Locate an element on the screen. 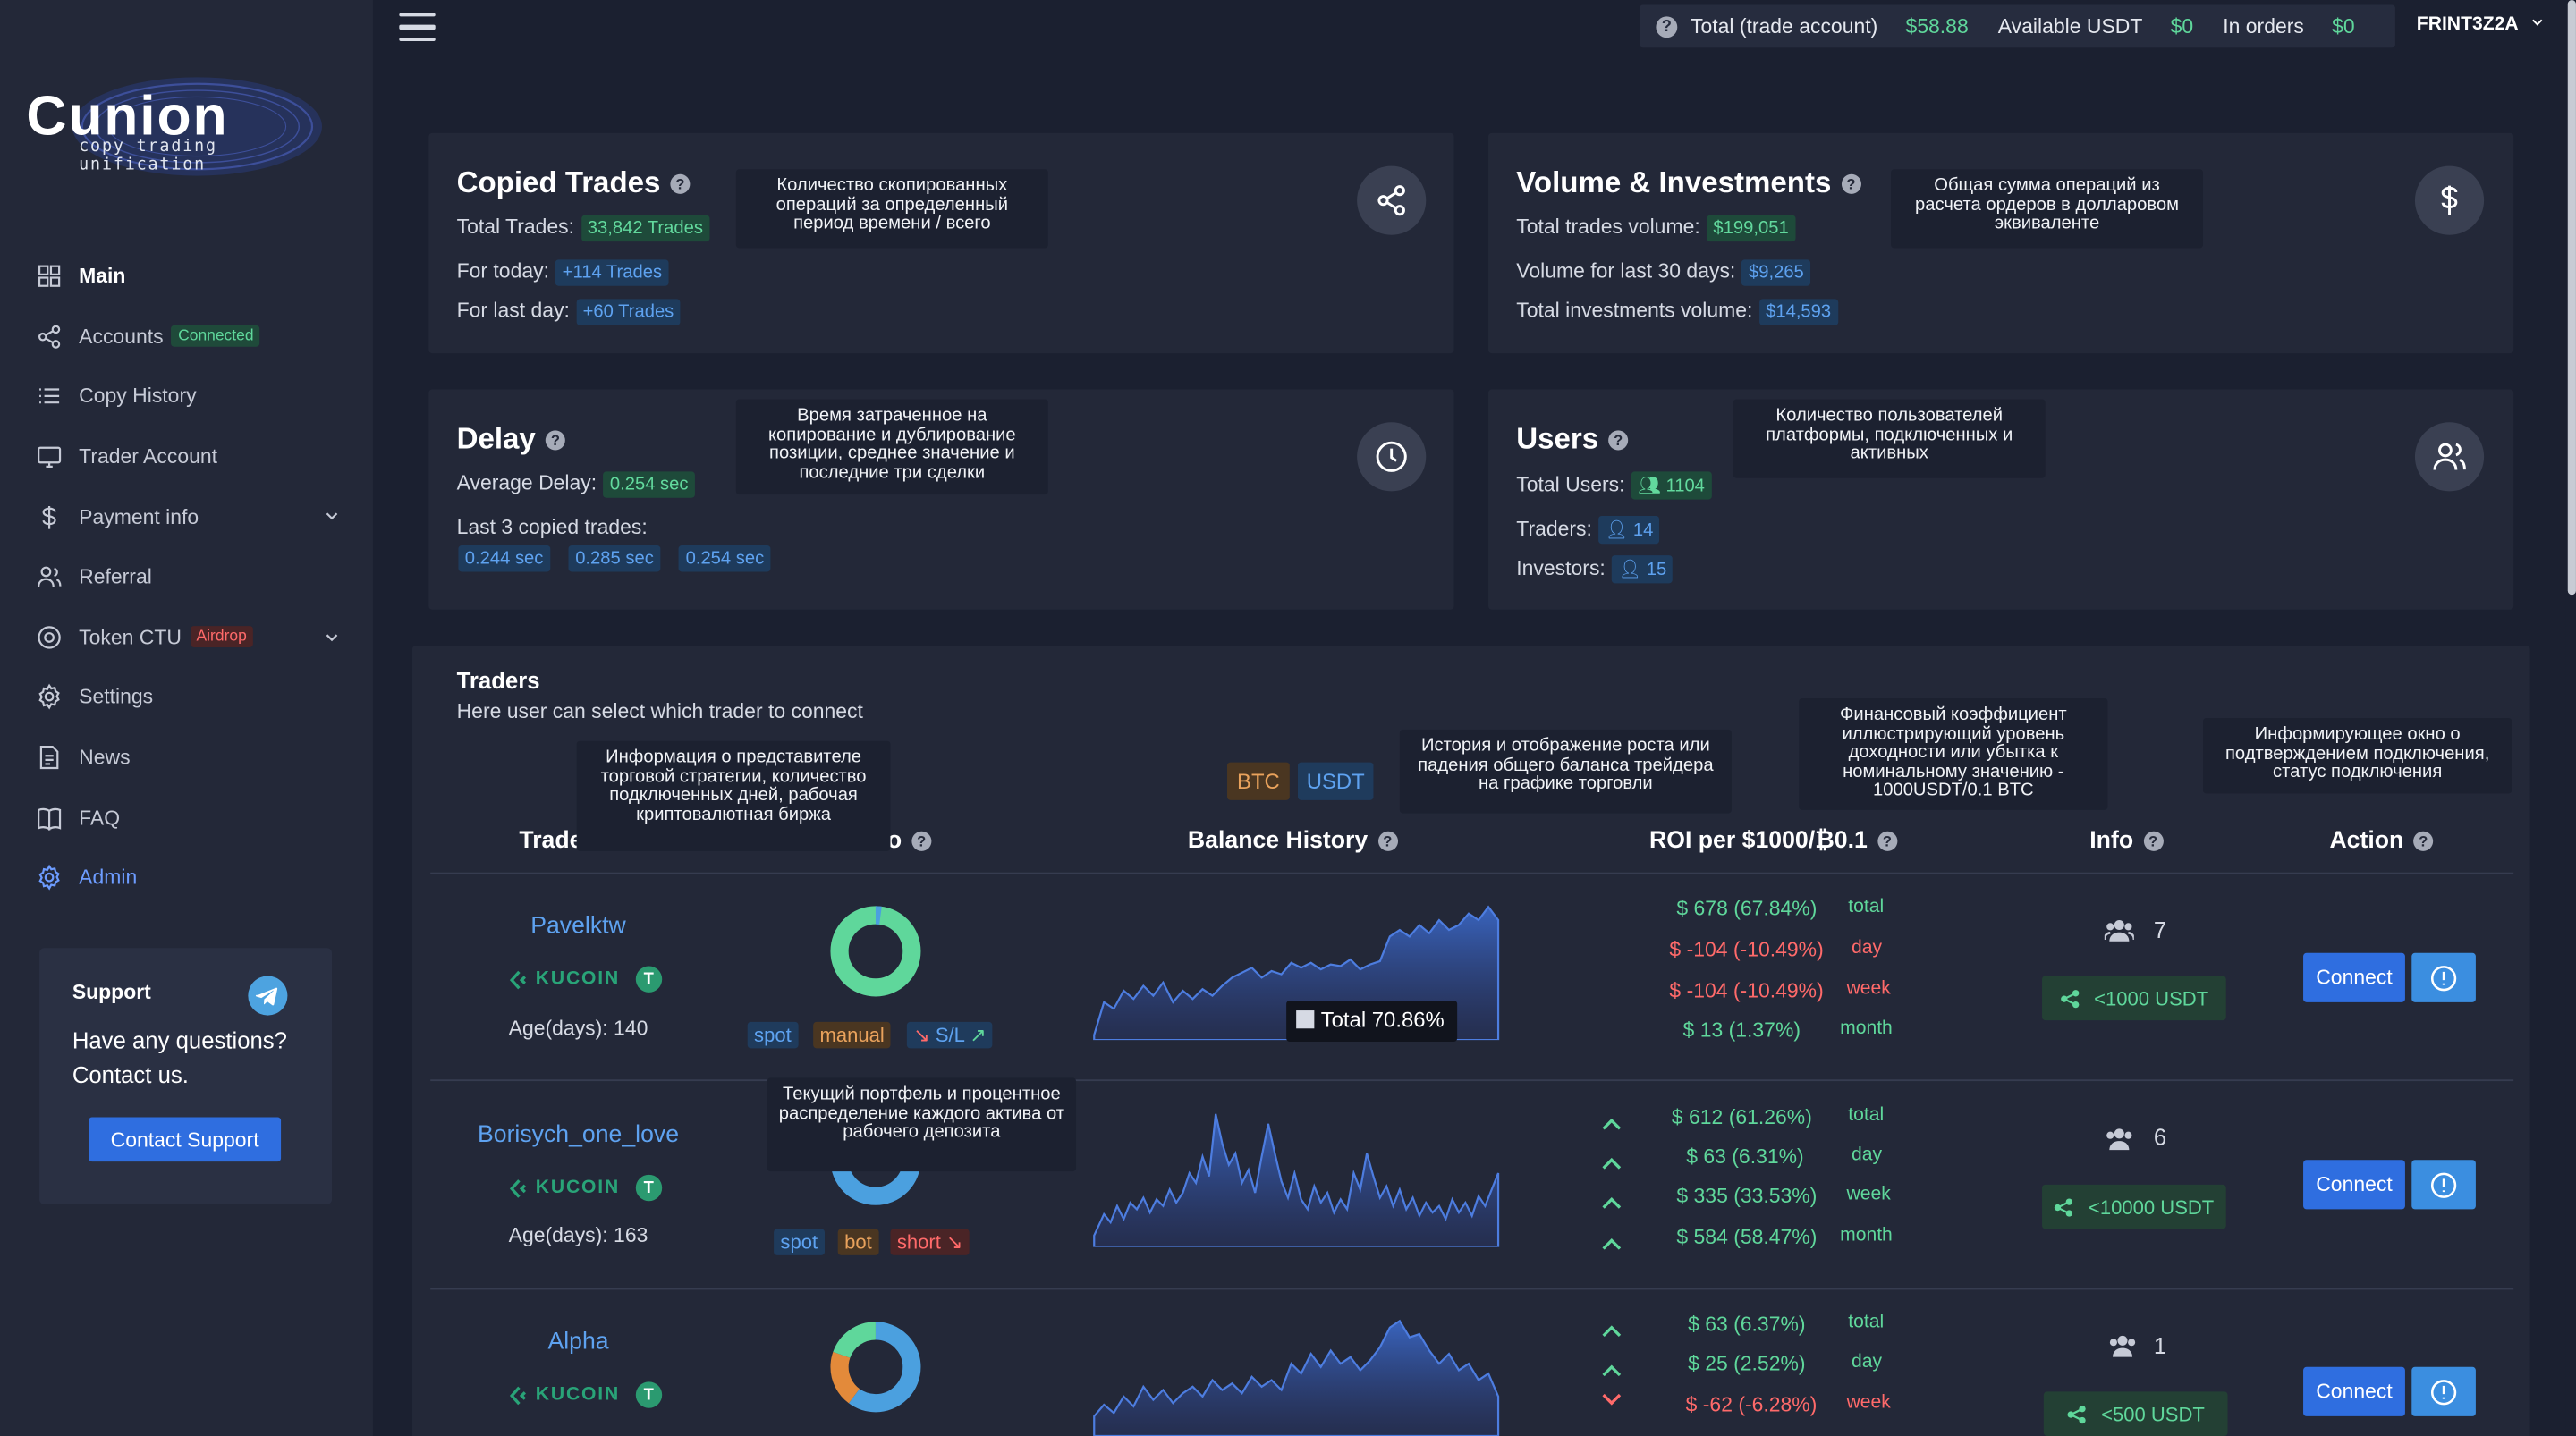  sidebar-item-faq: FAQ is located at coordinates (186, 818).